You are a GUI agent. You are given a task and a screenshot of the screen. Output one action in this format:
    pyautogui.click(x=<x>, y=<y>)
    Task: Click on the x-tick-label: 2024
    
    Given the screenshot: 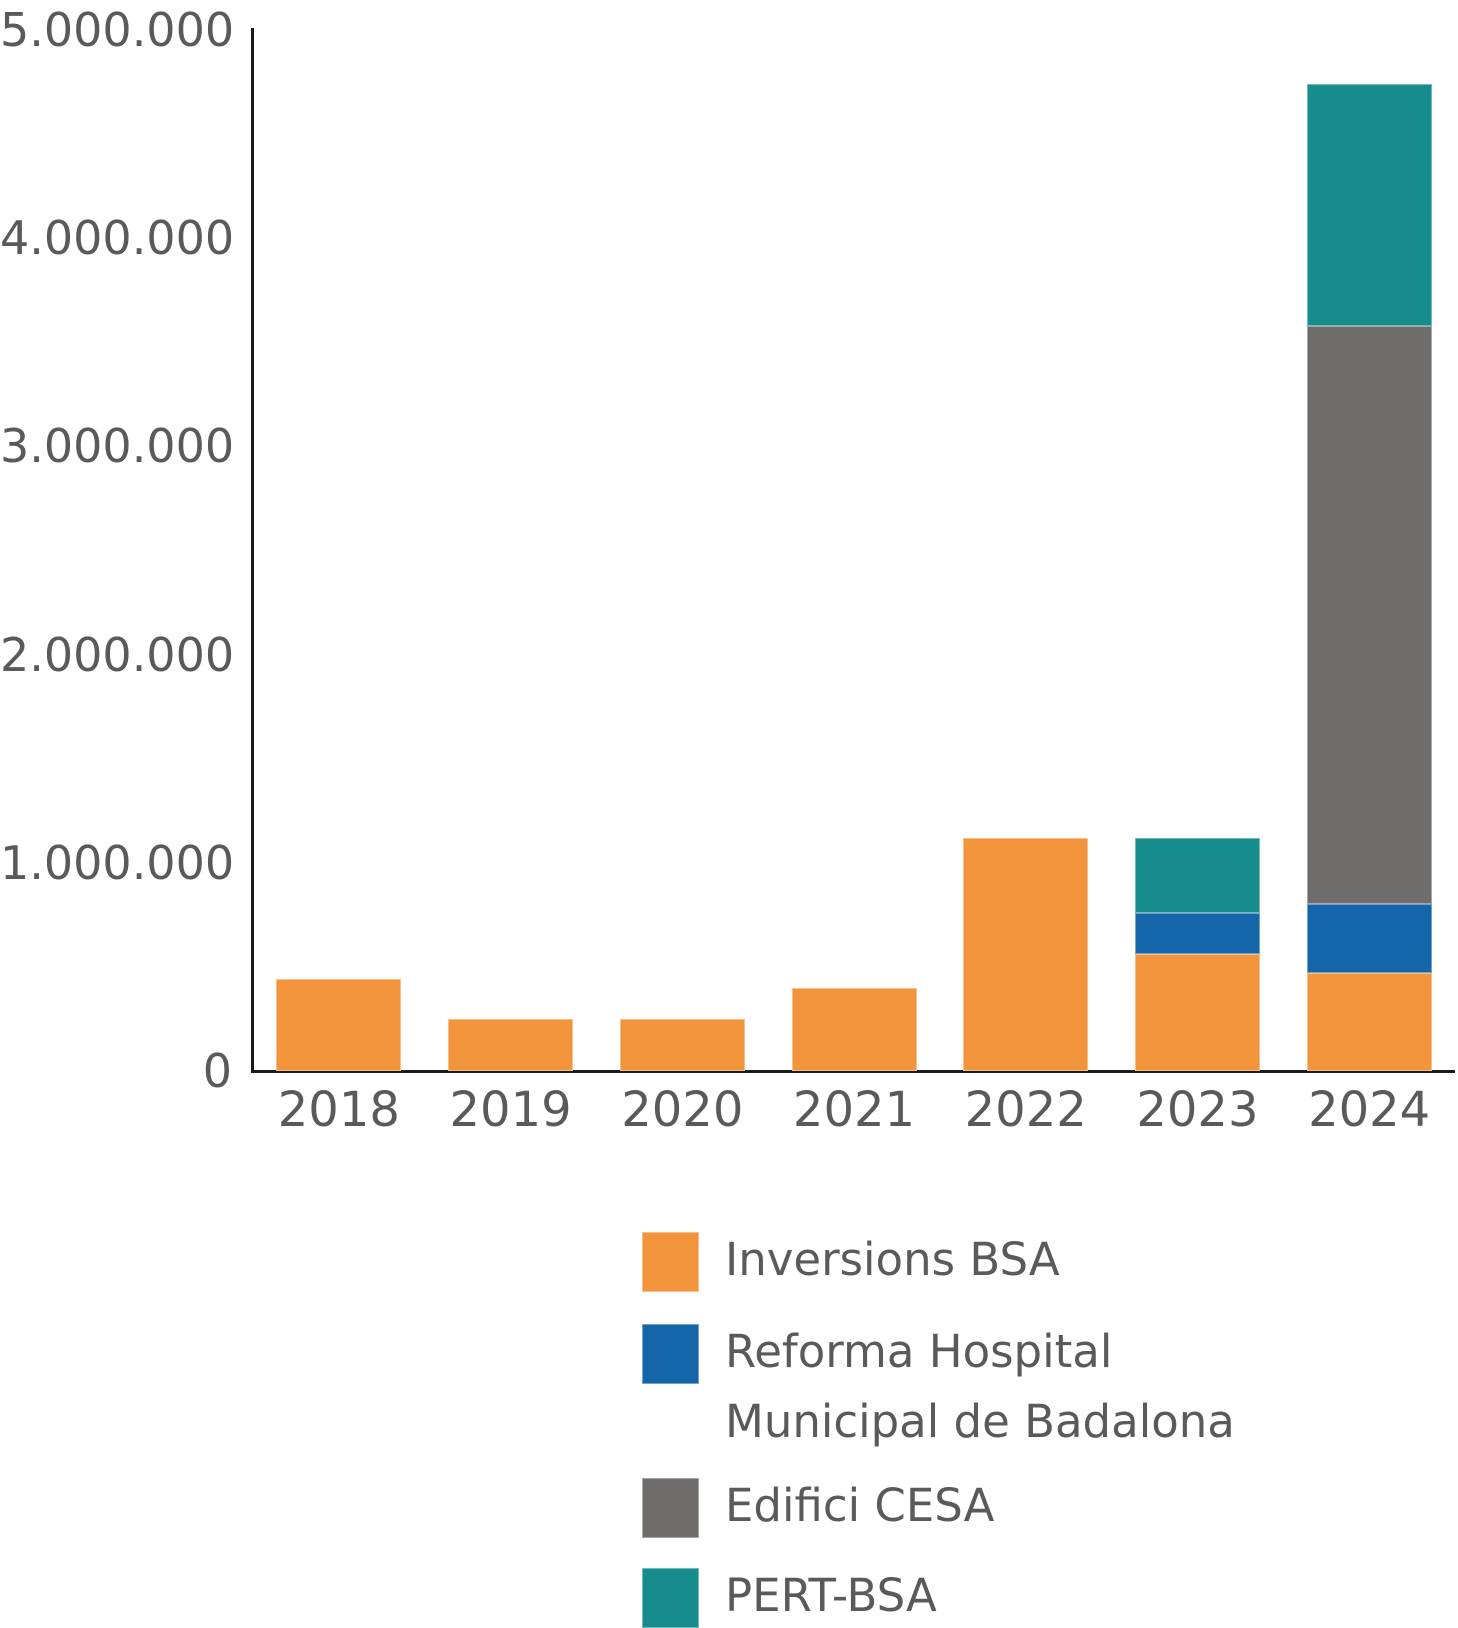 What is the action you would take?
    pyautogui.click(x=1369, y=1110)
    